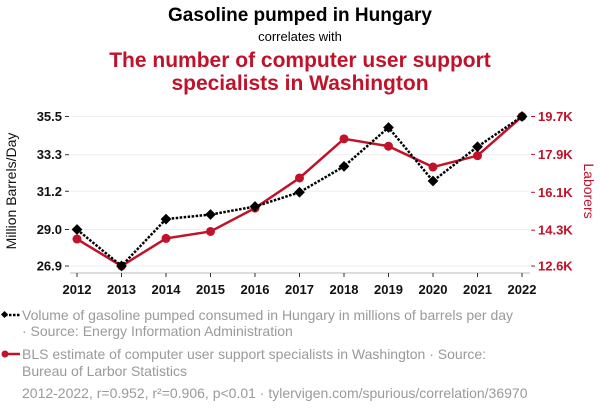 This screenshot has height=414, width=600. Describe the element at coordinates (388, 289) in the screenshot. I see `x-tick-label: 2019` at that location.